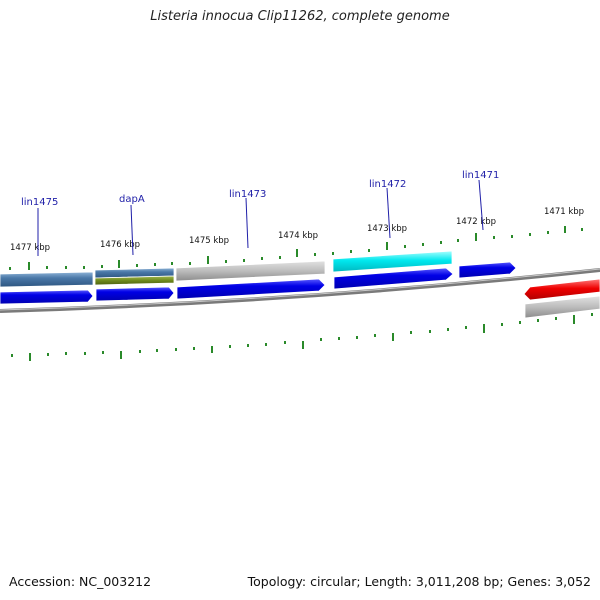 The height and width of the screenshot is (600, 600). Describe the element at coordinates (298, 236) in the screenshot. I see `kbp-label: 1474 kbp` at that location.